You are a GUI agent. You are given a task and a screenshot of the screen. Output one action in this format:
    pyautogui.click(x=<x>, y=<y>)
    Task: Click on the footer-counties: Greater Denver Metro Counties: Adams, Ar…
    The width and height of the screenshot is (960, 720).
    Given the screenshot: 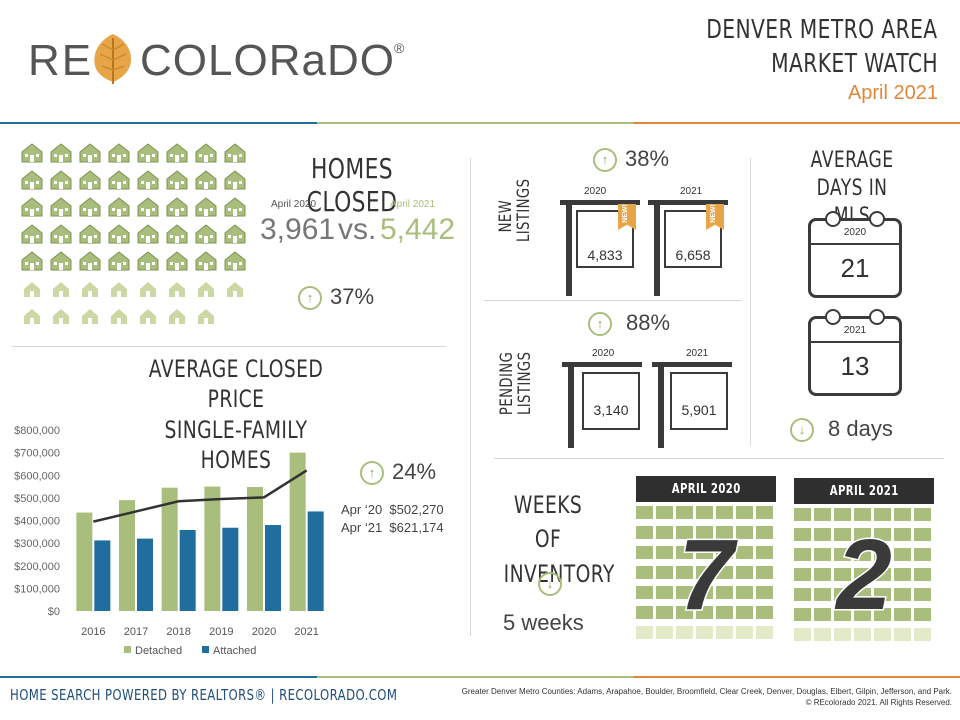 What is the action you would take?
    pyautogui.click(x=706, y=691)
    